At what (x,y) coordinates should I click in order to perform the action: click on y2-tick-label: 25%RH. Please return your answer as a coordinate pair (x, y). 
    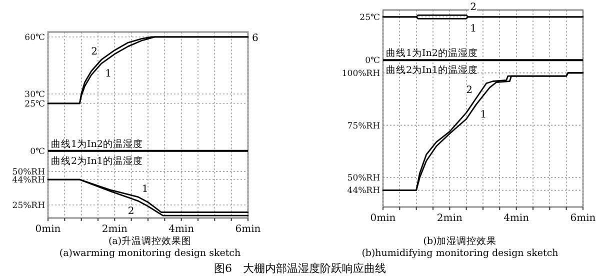
    Looking at the image, I should click on (28, 205).